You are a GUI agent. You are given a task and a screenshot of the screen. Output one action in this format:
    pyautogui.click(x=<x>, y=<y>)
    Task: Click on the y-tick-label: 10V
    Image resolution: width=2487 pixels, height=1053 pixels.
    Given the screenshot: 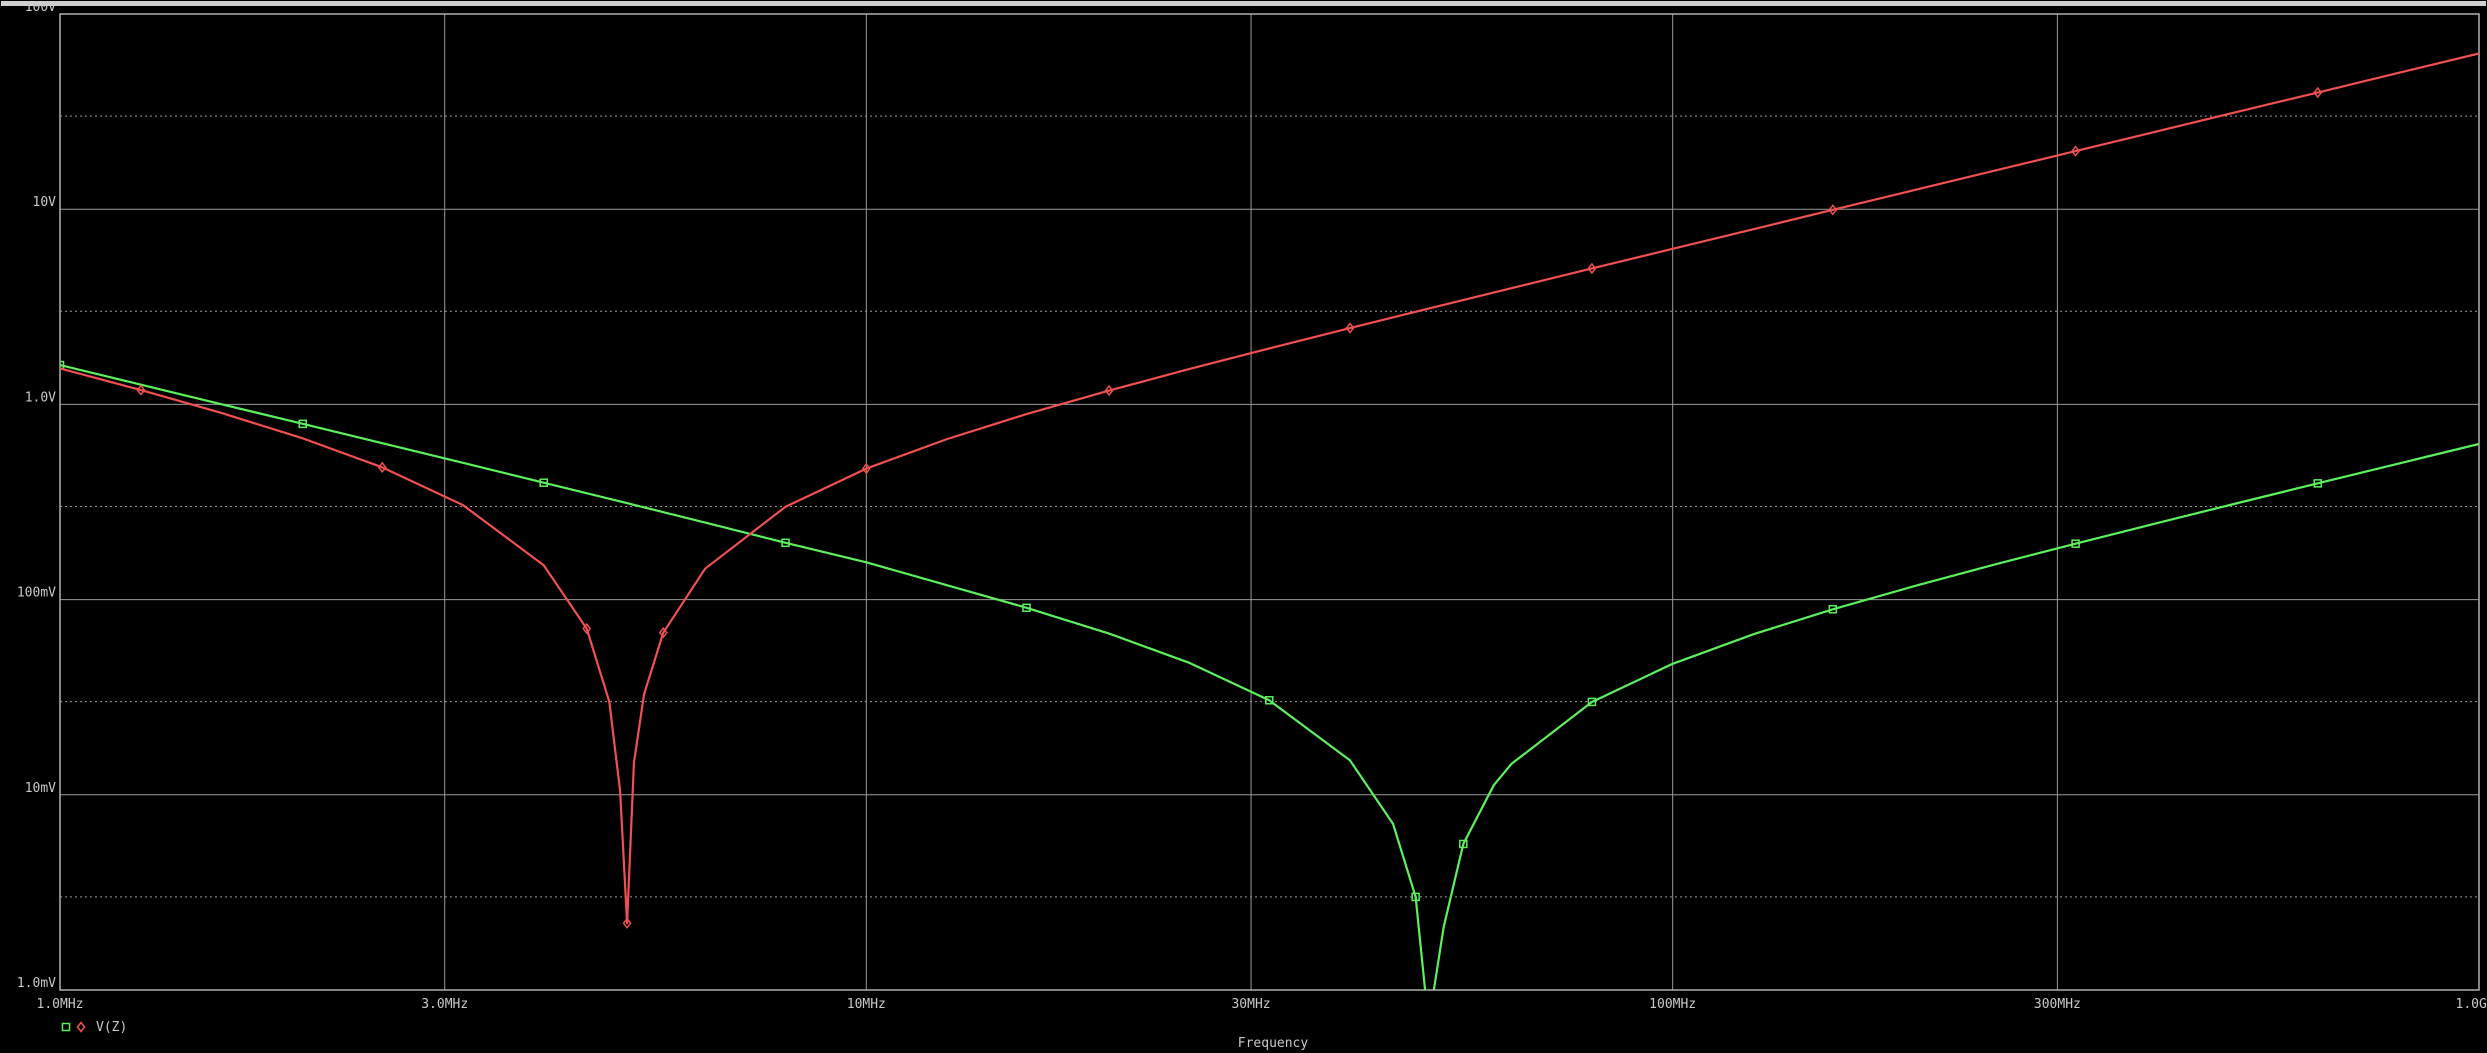 What is the action you would take?
    pyautogui.click(x=45, y=202)
    